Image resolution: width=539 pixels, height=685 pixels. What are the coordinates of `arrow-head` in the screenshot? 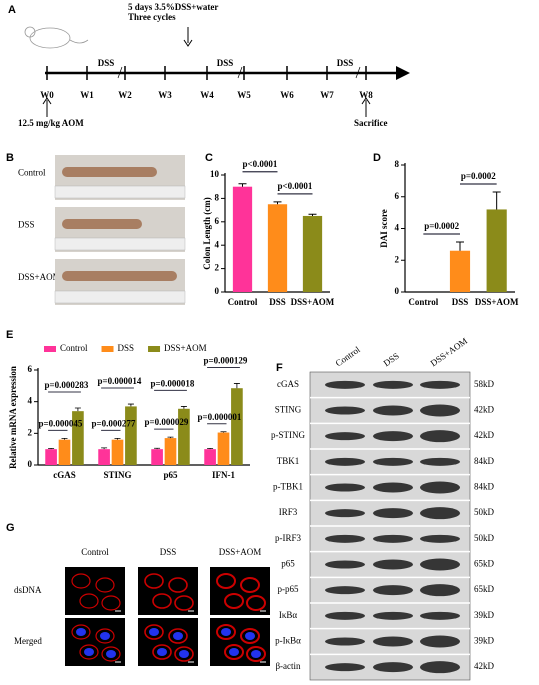 It's located at (47, 101).